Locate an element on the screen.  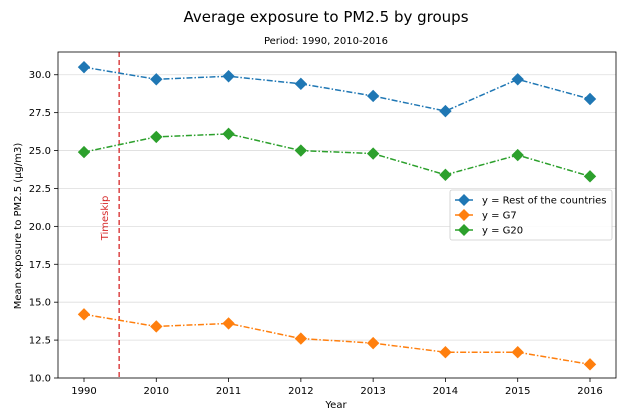
x-tick-label: 2013 is located at coordinates (372, 391).